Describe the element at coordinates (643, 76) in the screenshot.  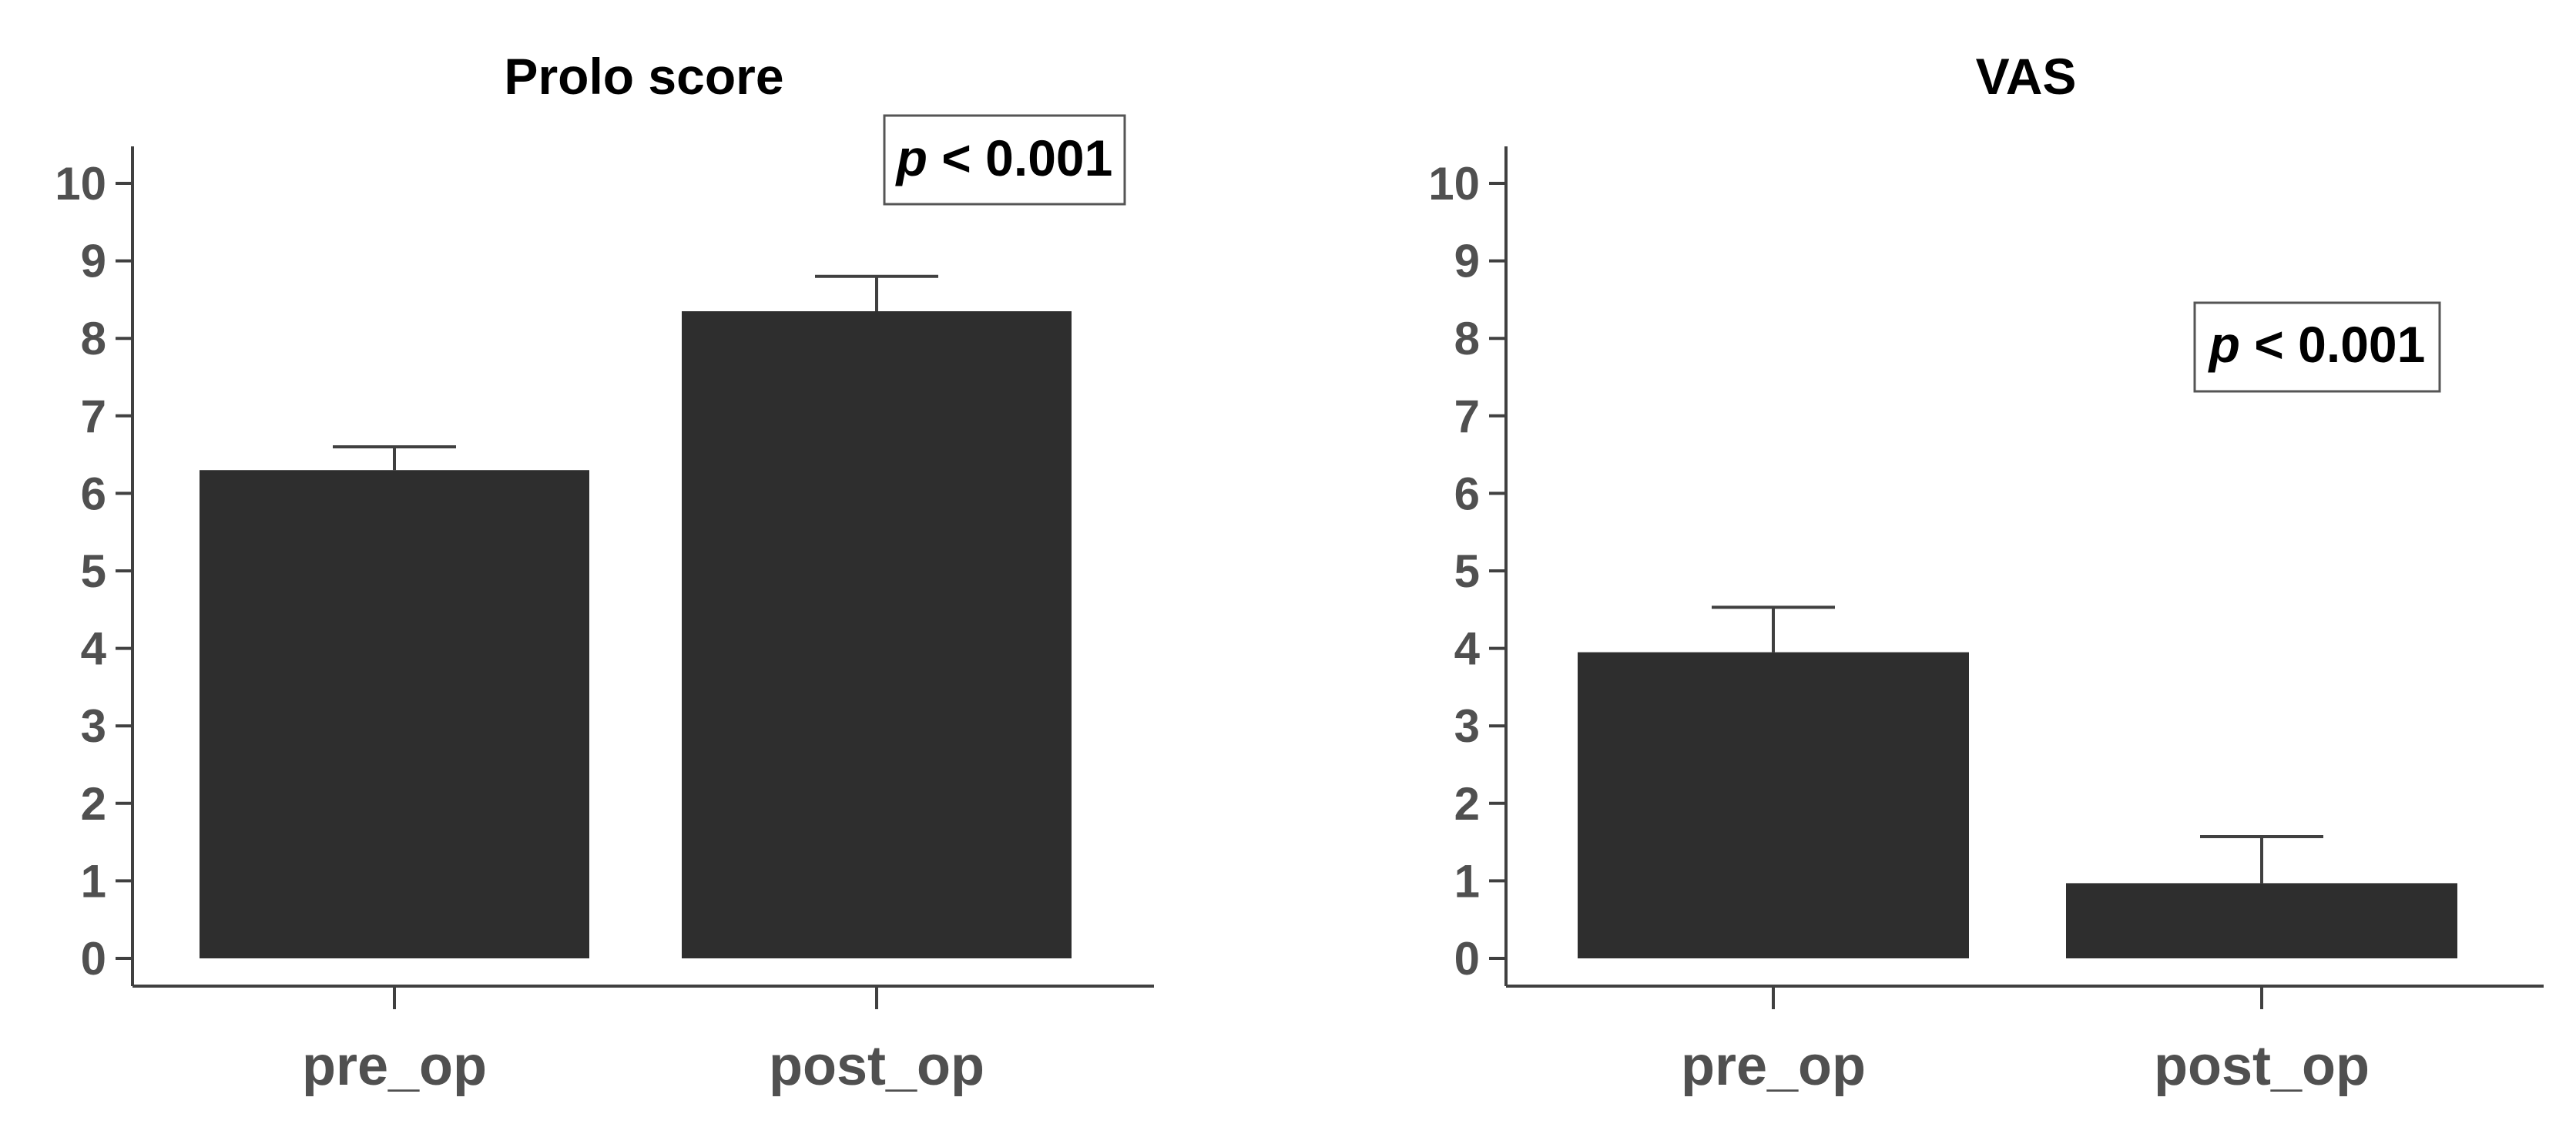
I see `chart-title: Prolo score` at that location.